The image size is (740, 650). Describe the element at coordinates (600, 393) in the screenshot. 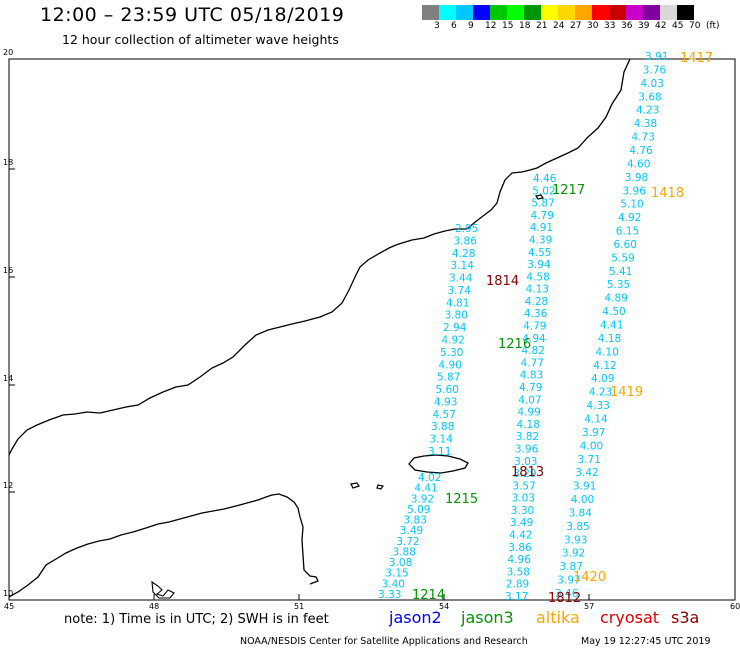

I see `wave-height-value: 4.23` at that location.